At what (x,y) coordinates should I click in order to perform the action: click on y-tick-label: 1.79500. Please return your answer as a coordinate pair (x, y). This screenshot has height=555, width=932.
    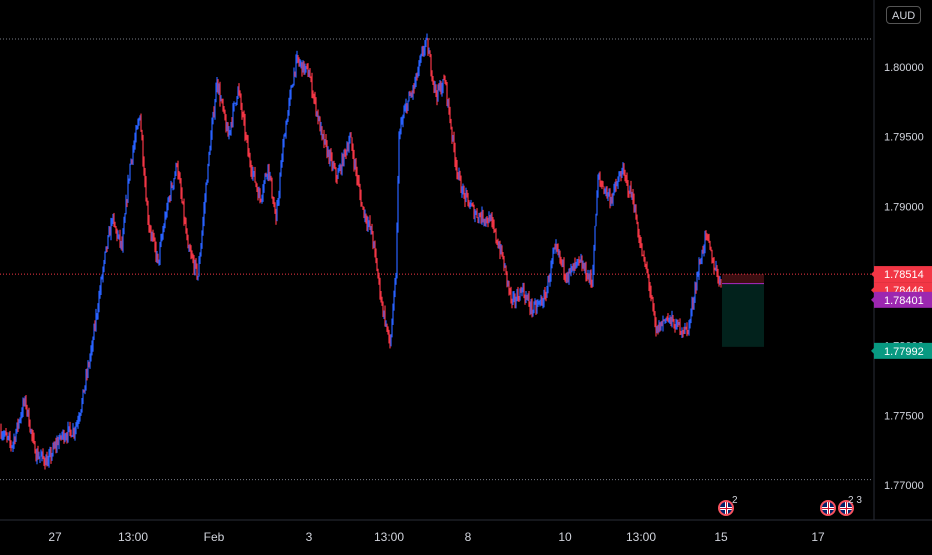
    Looking at the image, I should click on (904, 138).